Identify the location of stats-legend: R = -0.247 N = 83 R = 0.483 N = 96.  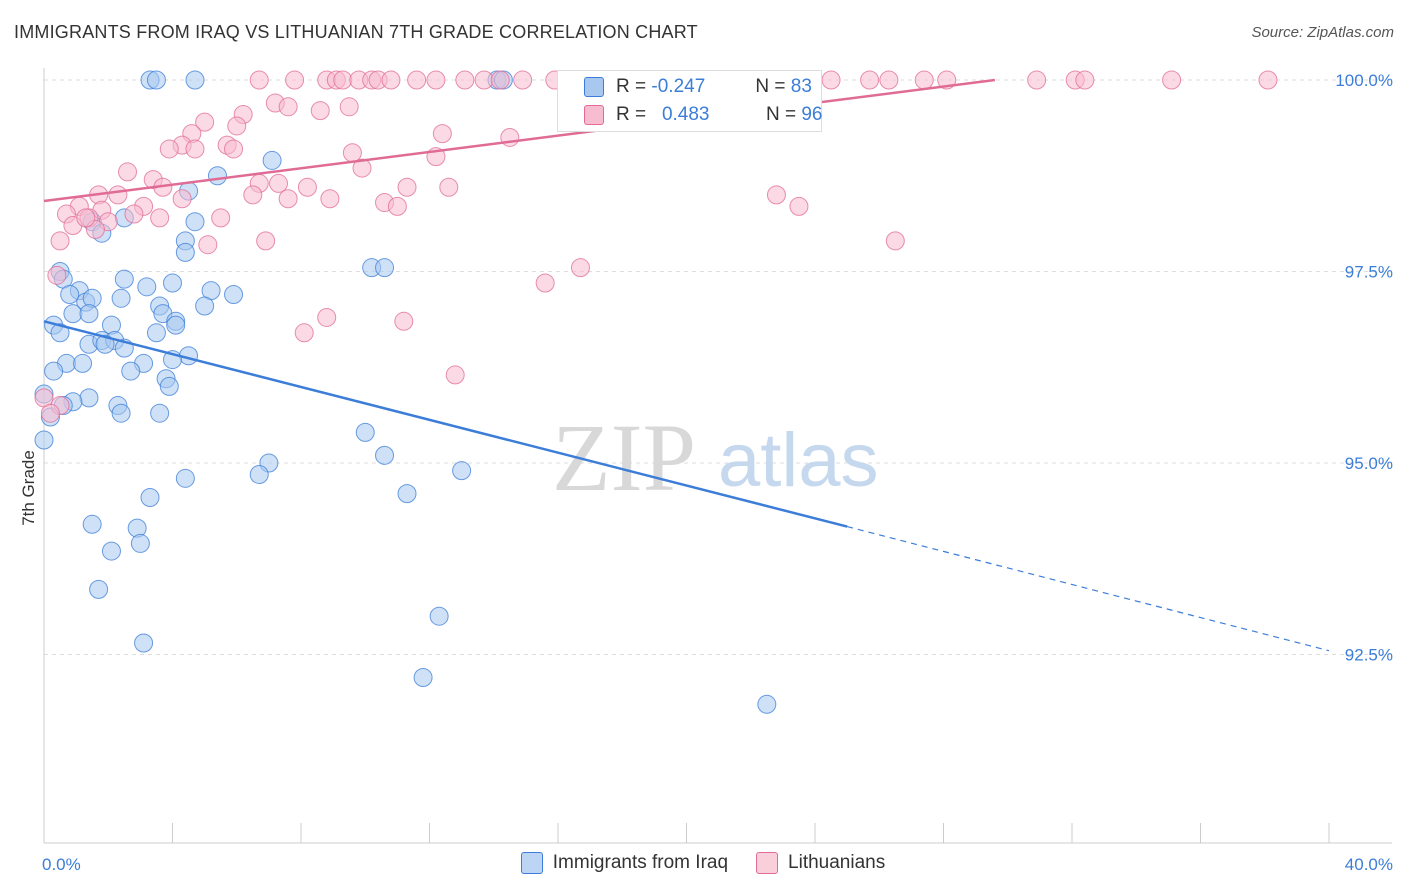
(689, 101).